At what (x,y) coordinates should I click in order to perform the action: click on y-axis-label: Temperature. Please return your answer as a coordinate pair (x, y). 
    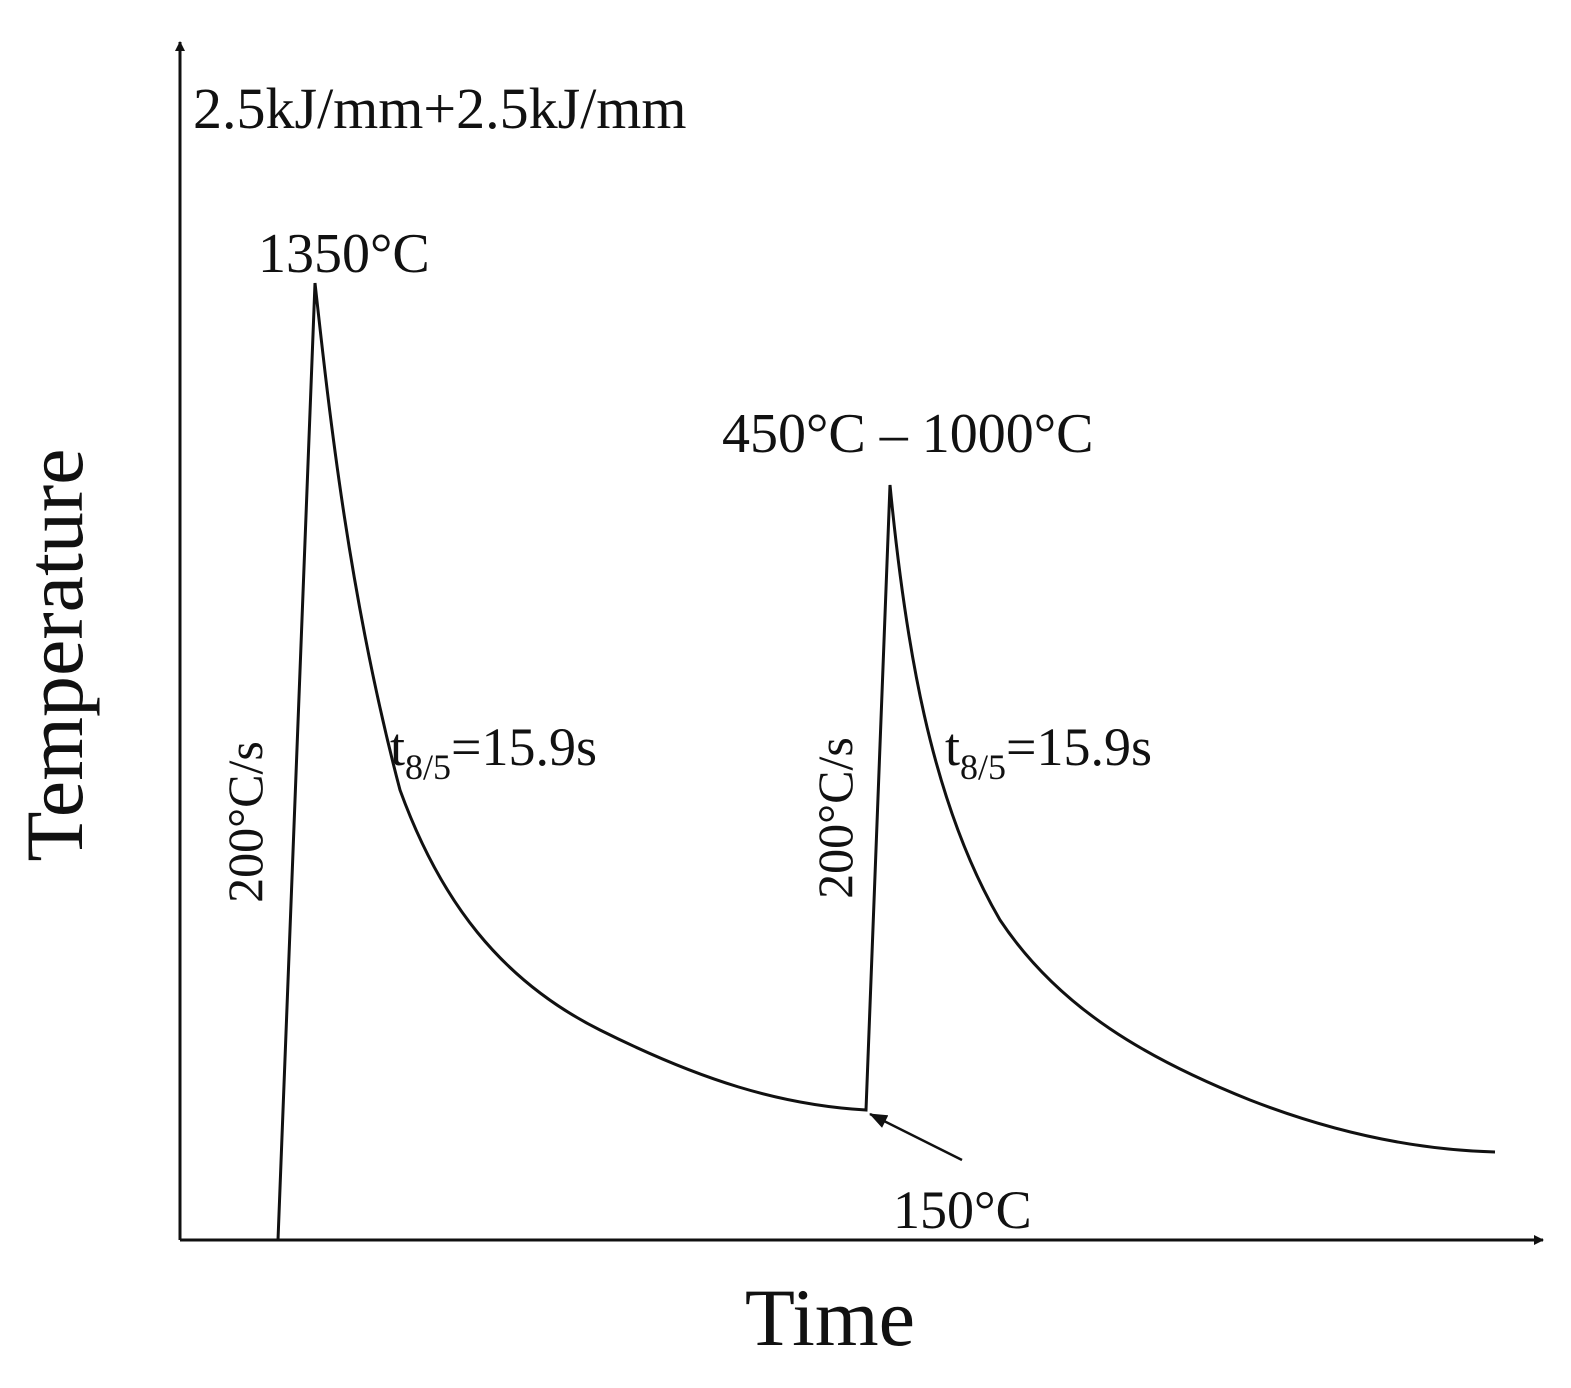
    Looking at the image, I should click on (54, 654).